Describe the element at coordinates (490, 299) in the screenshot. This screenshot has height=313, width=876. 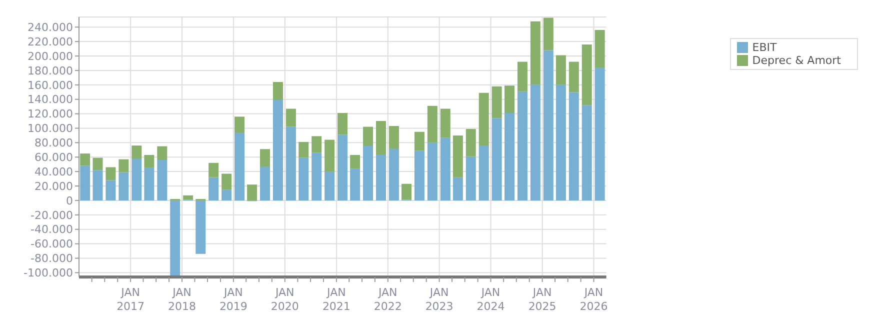
I see `x-tick-label: JAN 2024` at that location.